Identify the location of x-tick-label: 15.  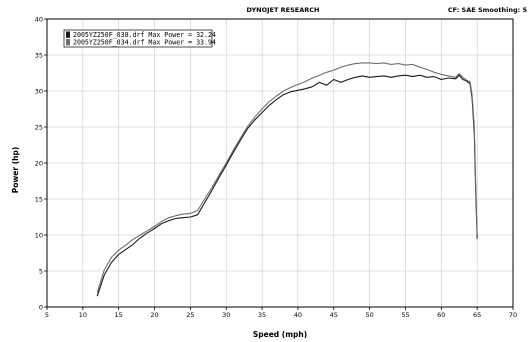
(119, 315).